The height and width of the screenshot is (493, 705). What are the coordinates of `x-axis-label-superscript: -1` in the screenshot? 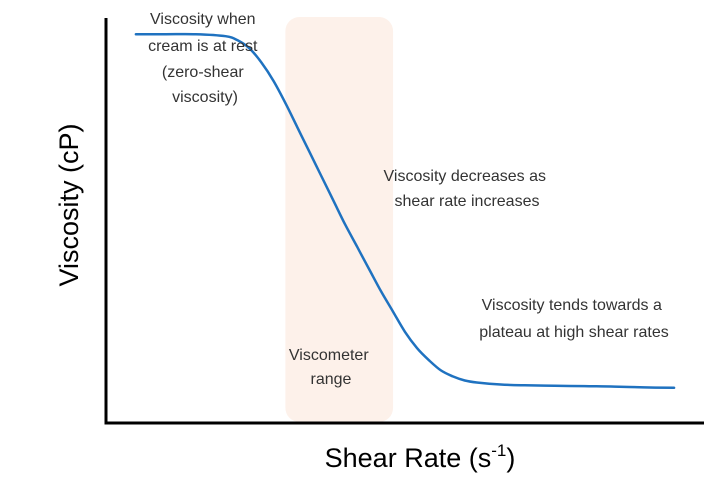 It's located at (498, 450).